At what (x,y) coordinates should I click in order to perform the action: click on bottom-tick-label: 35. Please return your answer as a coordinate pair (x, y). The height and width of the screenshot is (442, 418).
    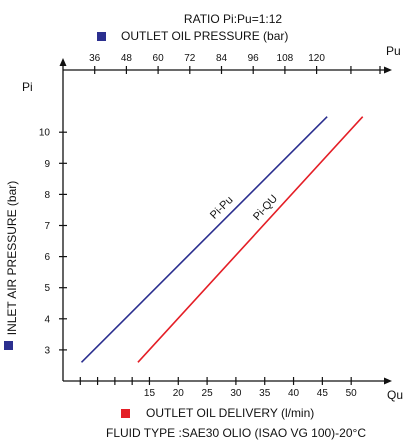
    Looking at the image, I should click on (265, 393).